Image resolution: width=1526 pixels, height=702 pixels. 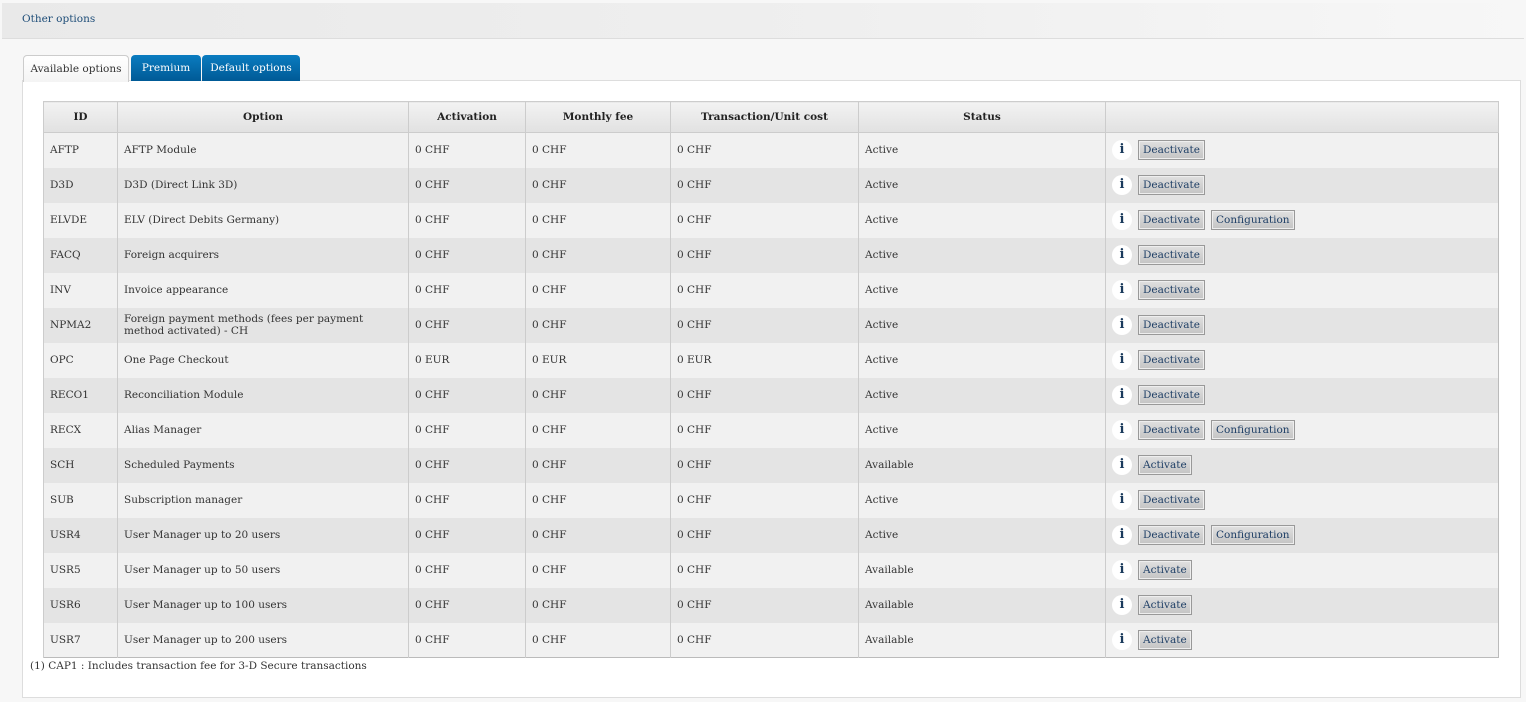 What do you see at coordinates (263, 255) in the screenshot?
I see `cell-option: Foreign acquirers` at bounding box center [263, 255].